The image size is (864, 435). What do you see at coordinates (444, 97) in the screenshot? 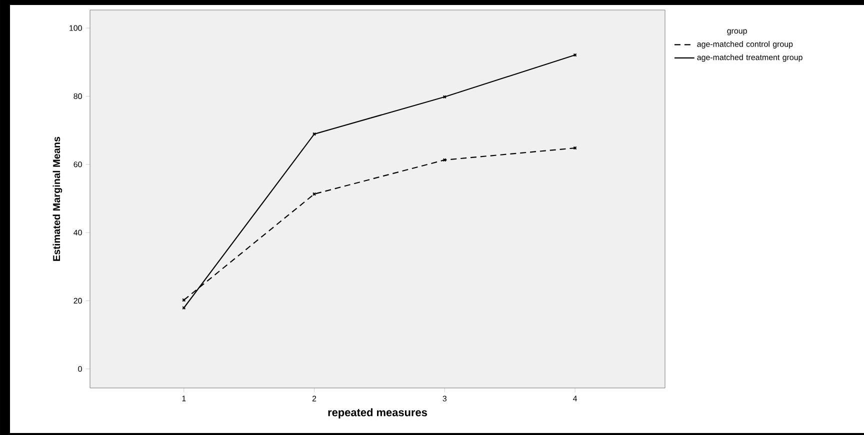
I see `point` at bounding box center [444, 97].